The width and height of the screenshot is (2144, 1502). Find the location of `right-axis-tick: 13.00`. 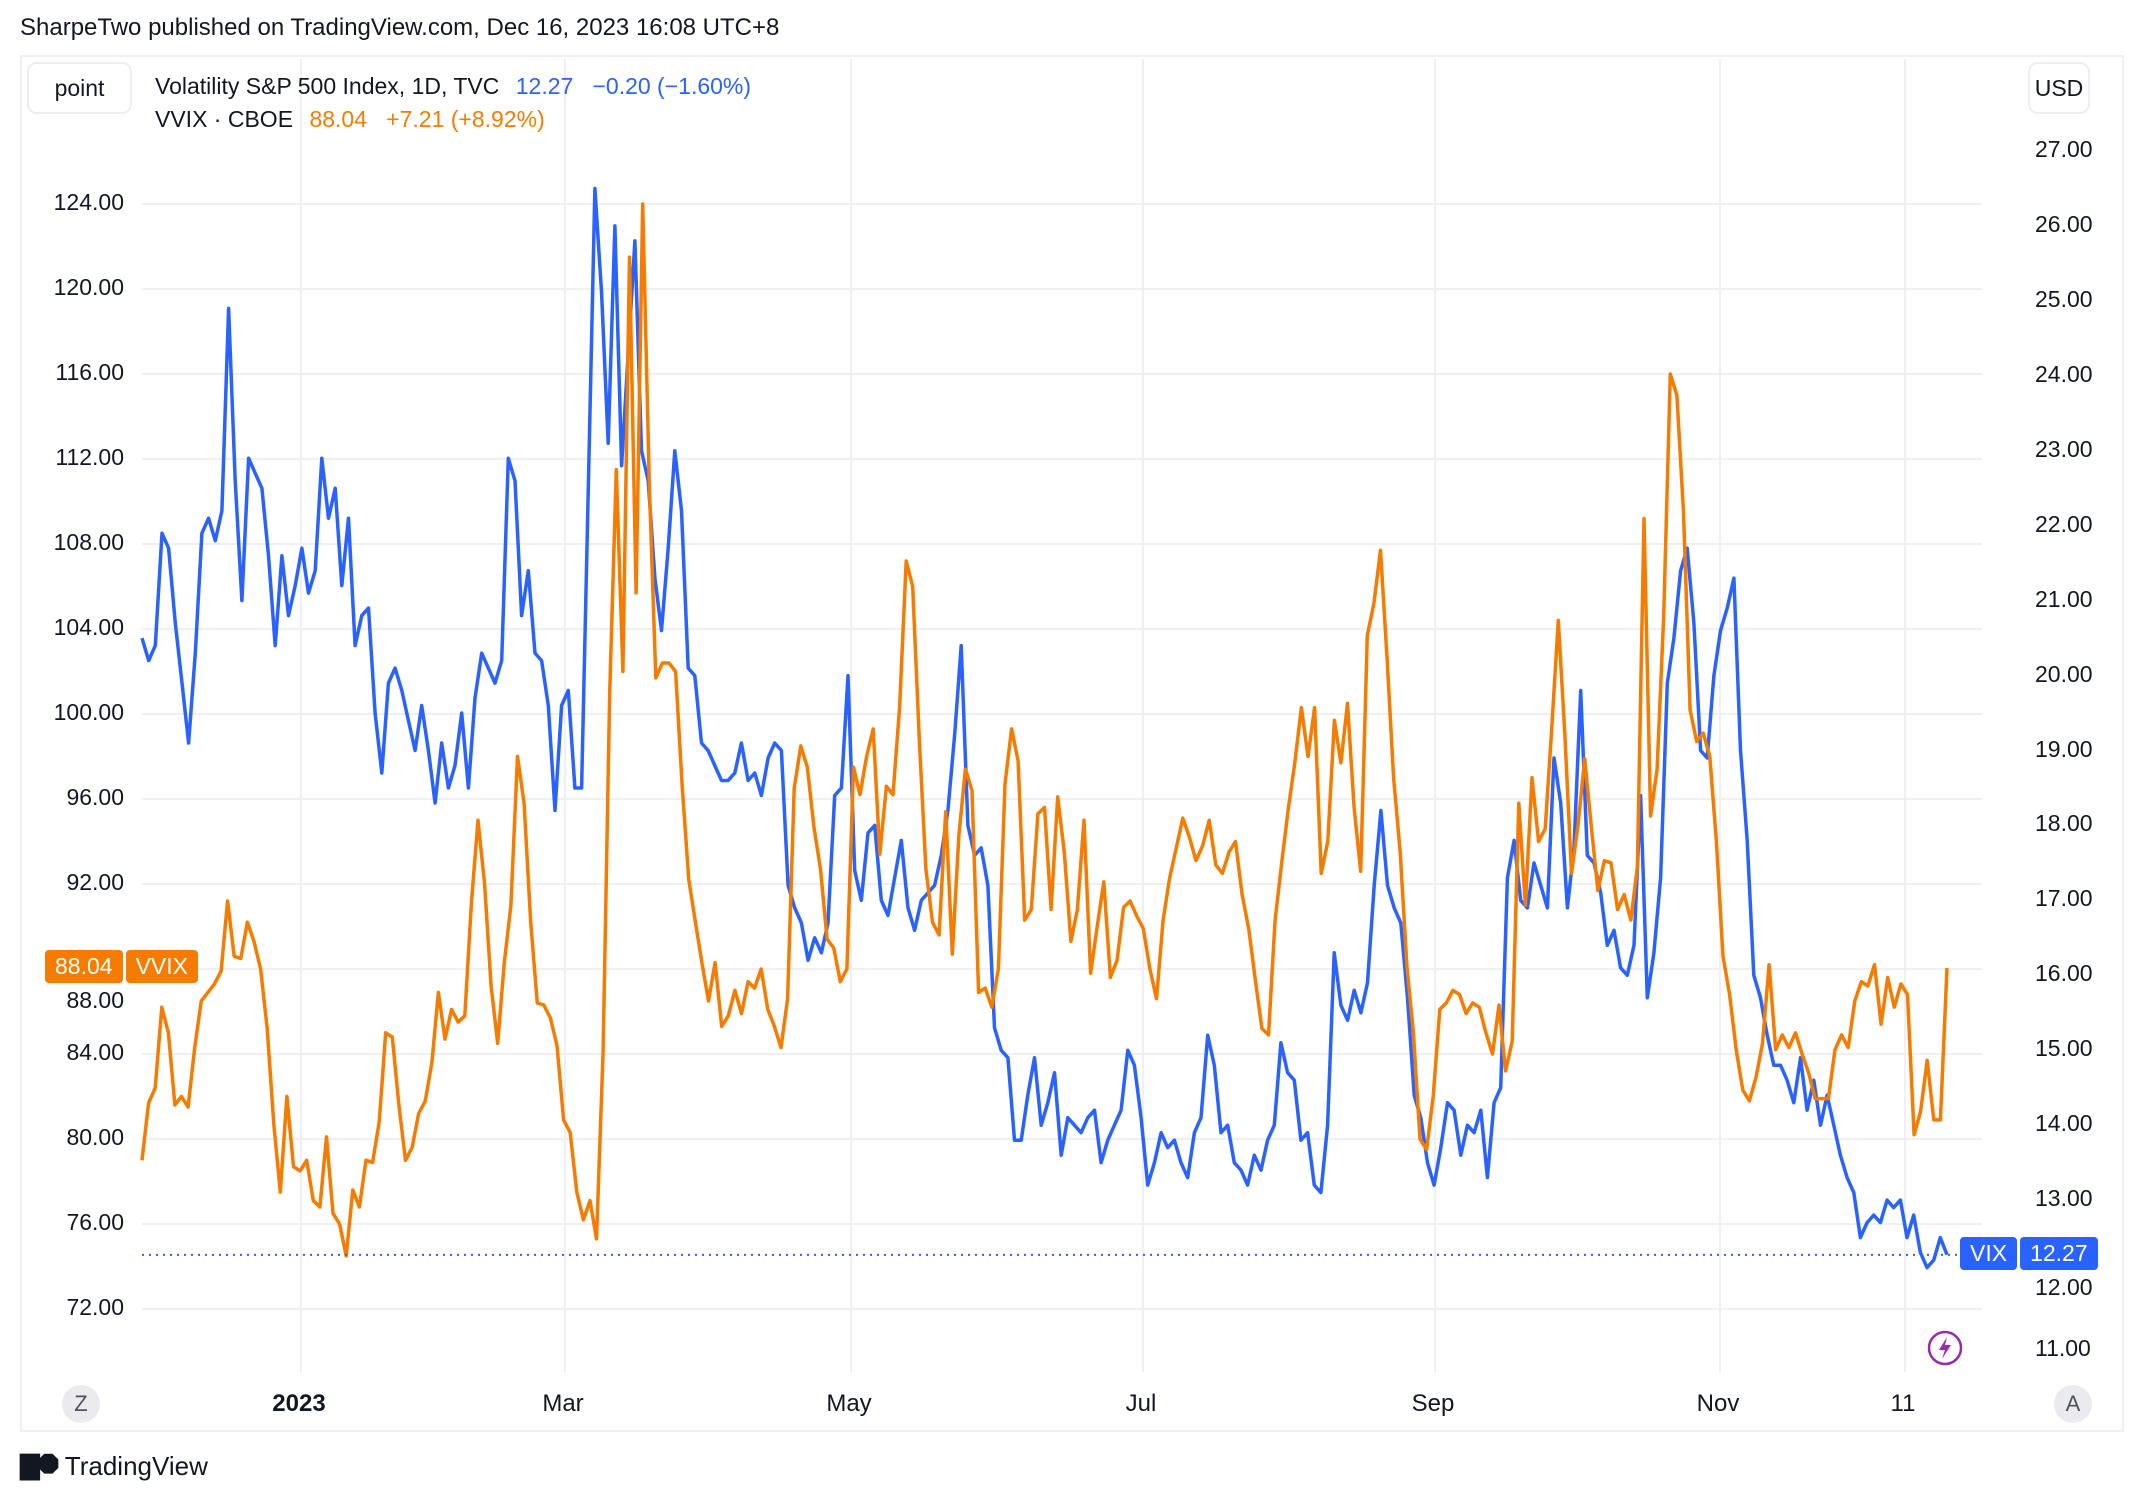

right-axis-tick: 13.00 is located at coordinates (2064, 1198).